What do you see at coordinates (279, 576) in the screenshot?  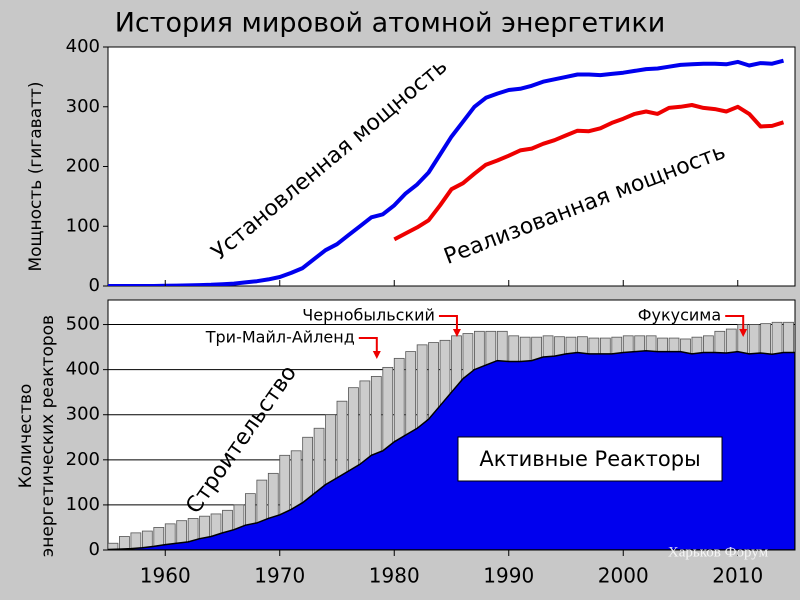 I see `x-tick-label: 1970` at bounding box center [279, 576].